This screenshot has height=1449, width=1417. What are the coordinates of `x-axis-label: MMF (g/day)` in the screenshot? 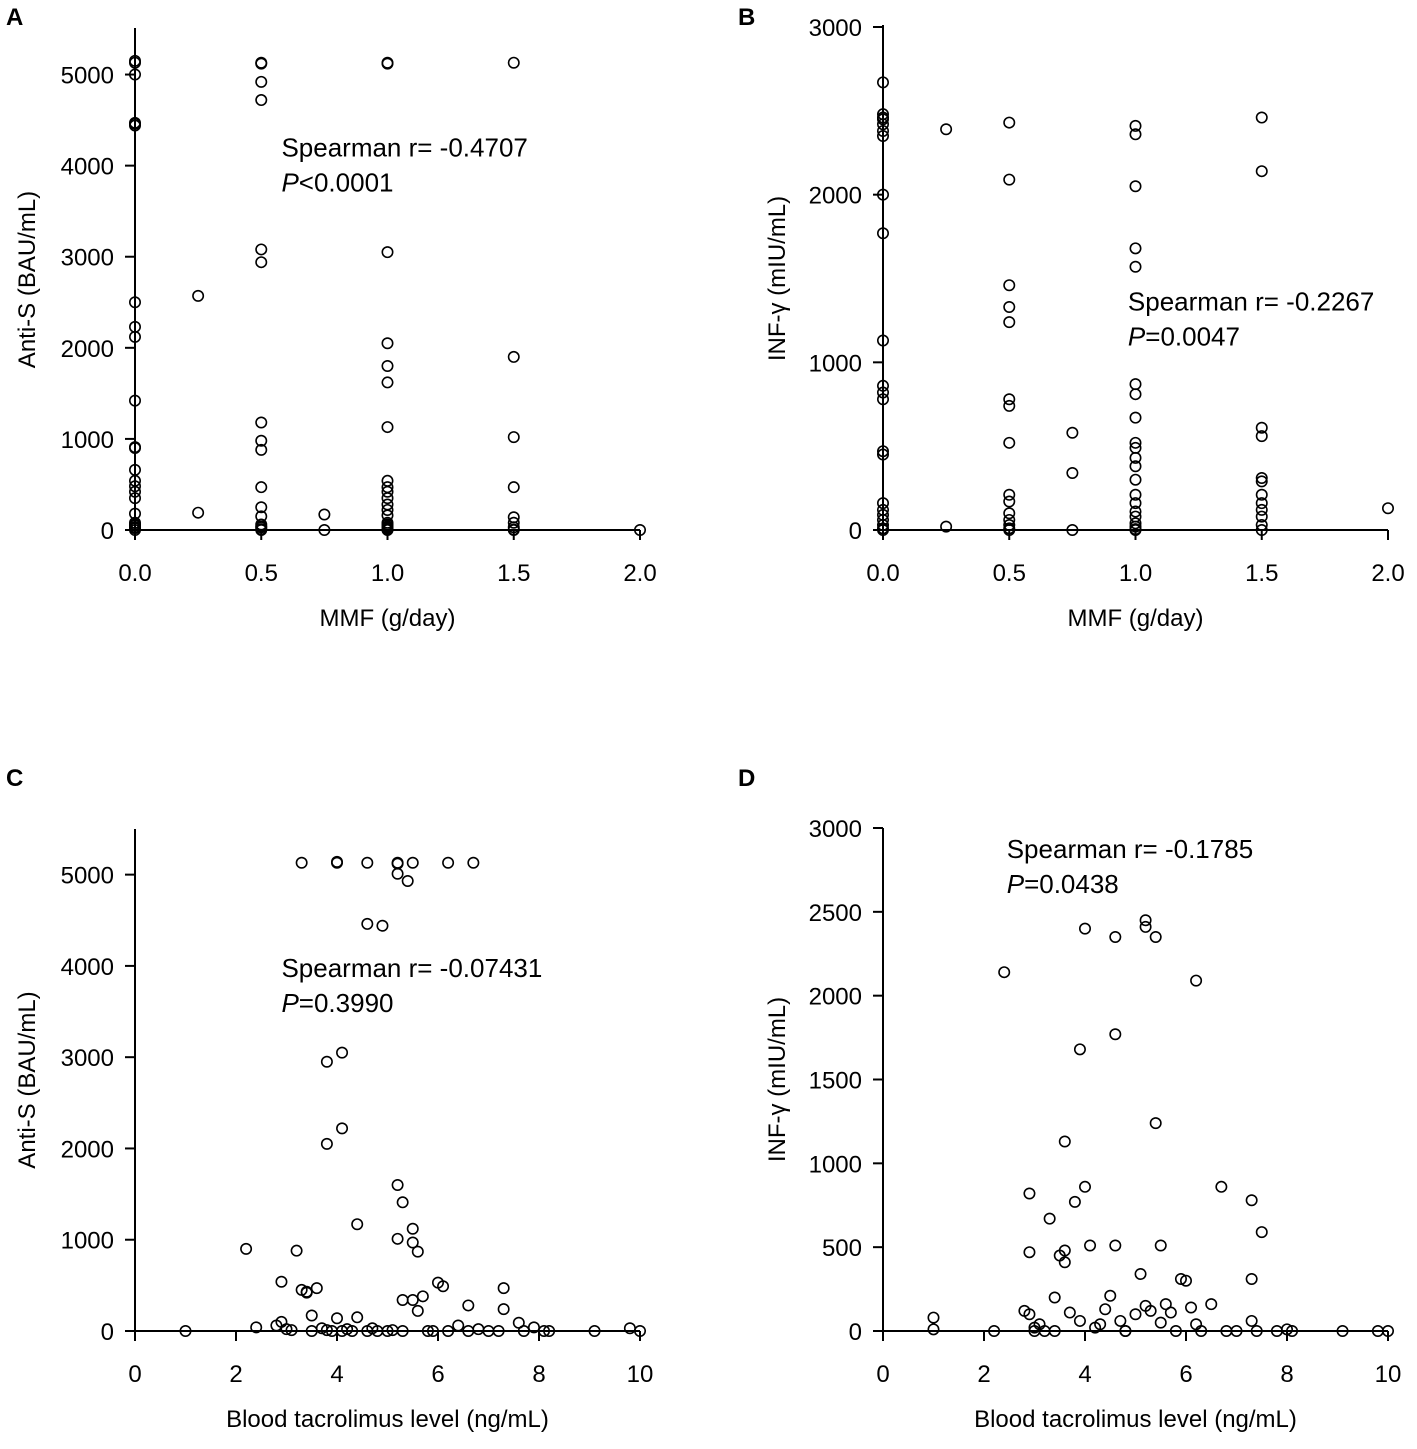 It's located at (1135, 618).